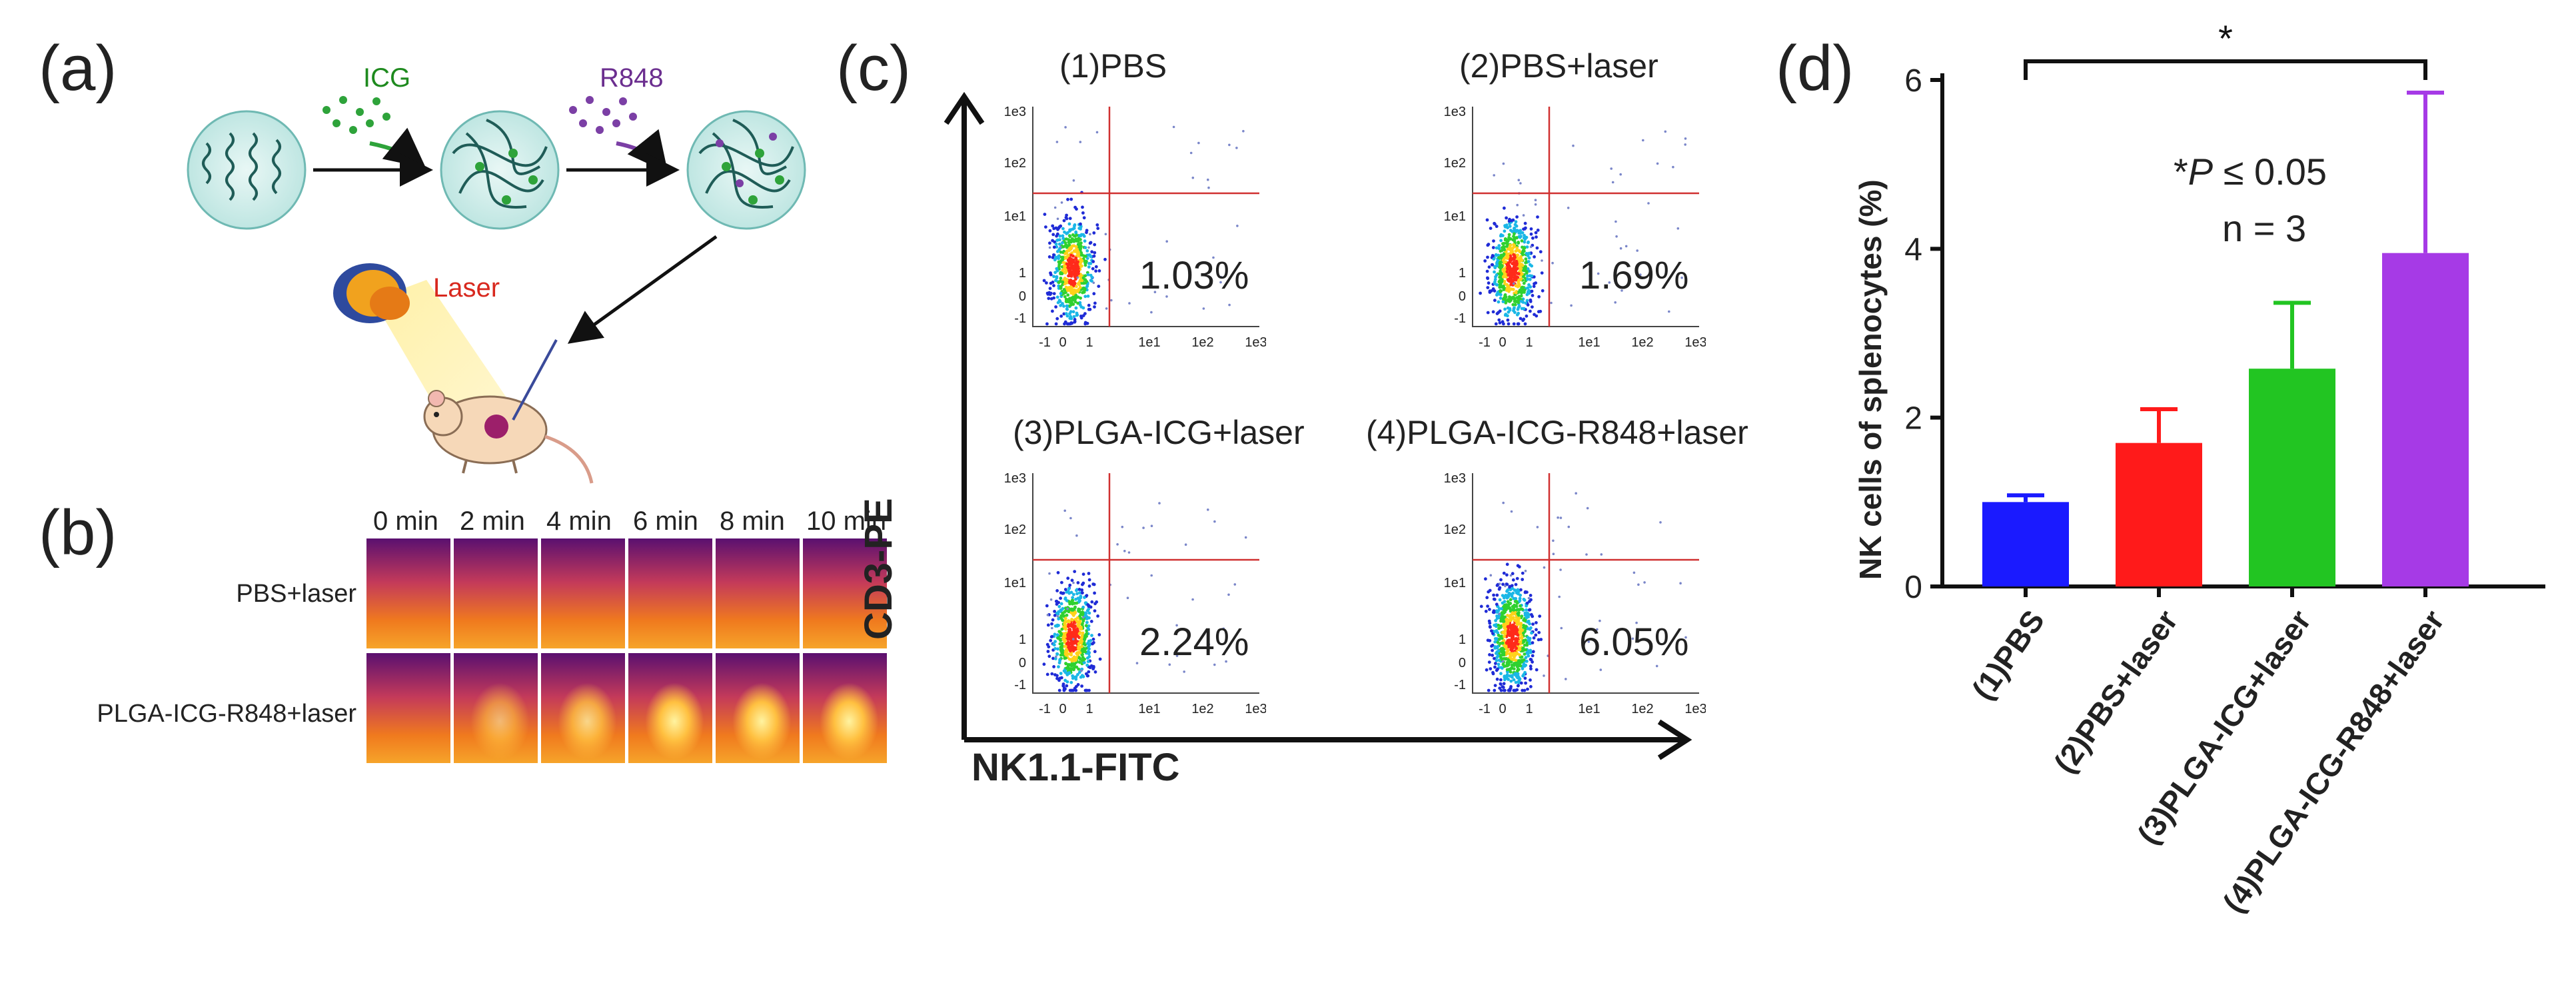 The width and height of the screenshot is (2576, 981). What do you see at coordinates (371, 293) in the screenshot?
I see `laser-device` at bounding box center [371, 293].